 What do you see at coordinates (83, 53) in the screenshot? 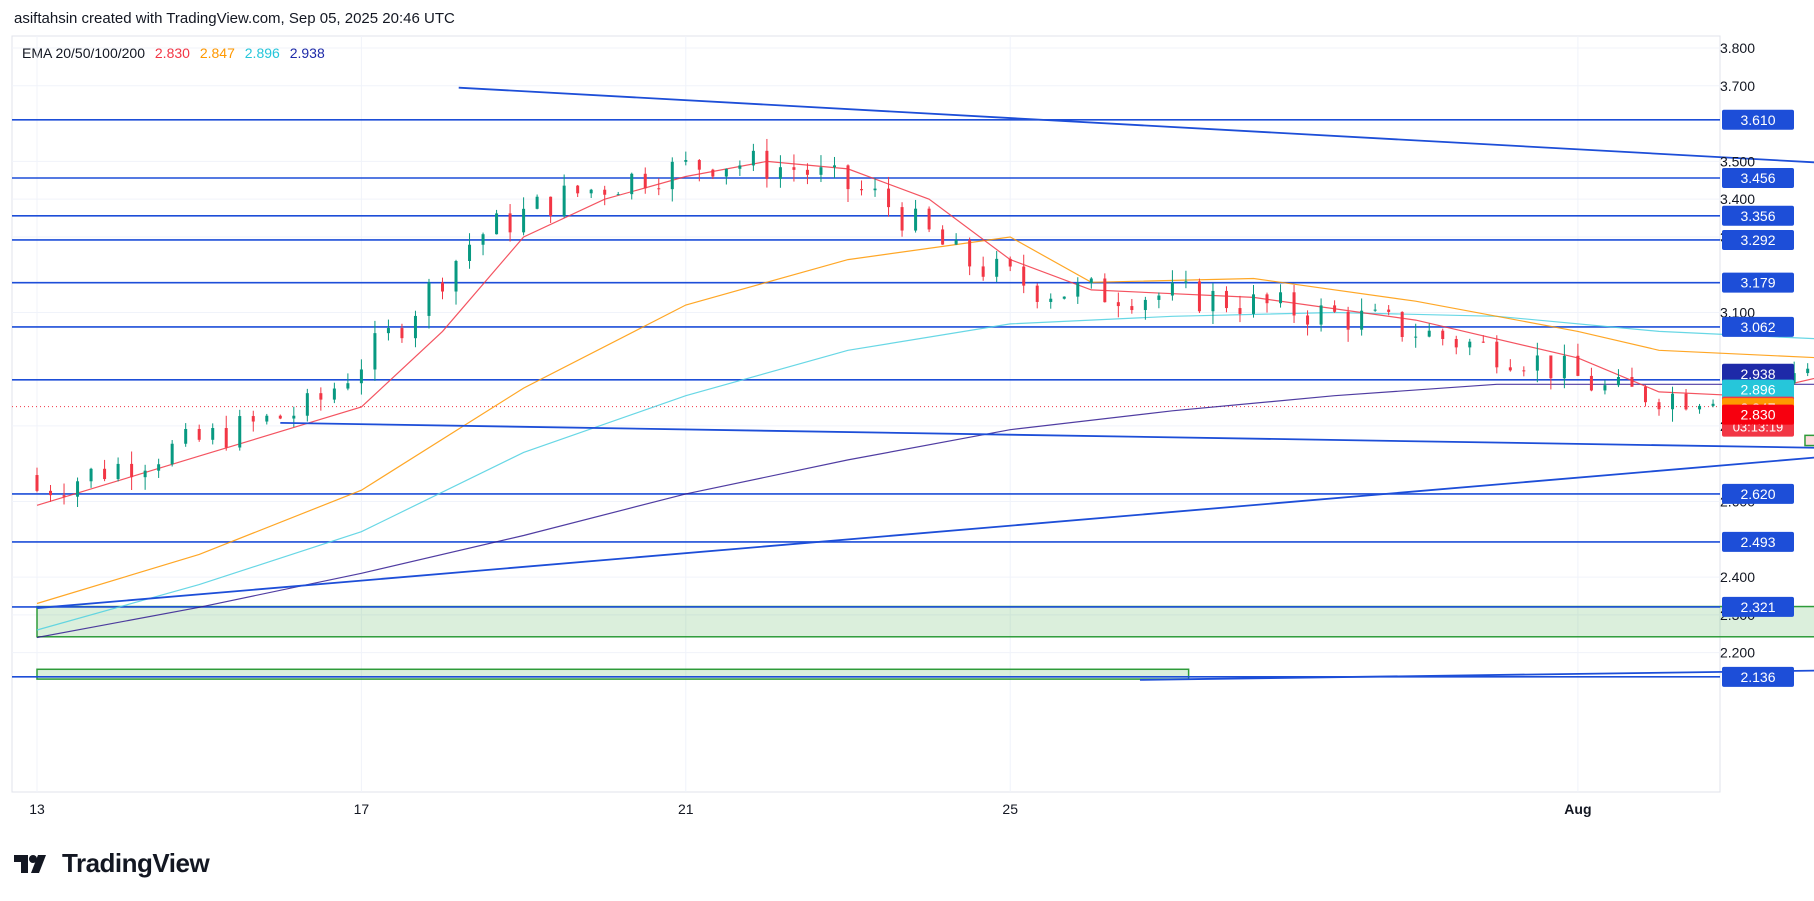
I see `ema-legend-name: EMA 20/50/100/200` at bounding box center [83, 53].